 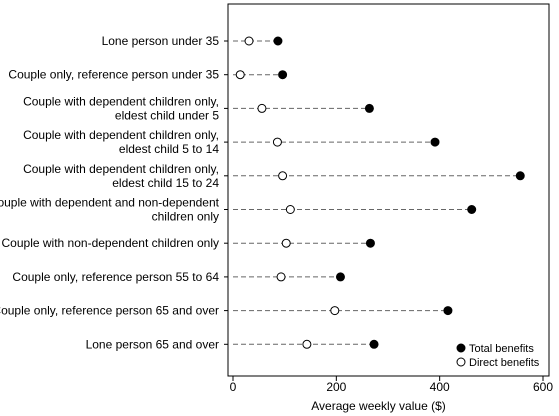 I want to click on category-row: Couple only, reference person under 35, so click(x=148, y=75).